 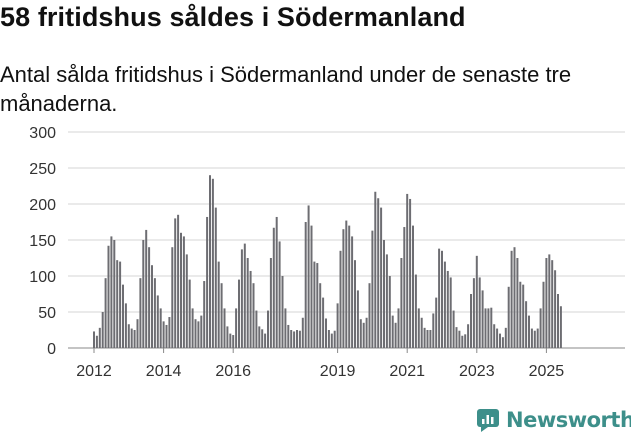 What do you see at coordinates (338, 371) in the screenshot?
I see `x-tick-label: 2019` at bounding box center [338, 371].